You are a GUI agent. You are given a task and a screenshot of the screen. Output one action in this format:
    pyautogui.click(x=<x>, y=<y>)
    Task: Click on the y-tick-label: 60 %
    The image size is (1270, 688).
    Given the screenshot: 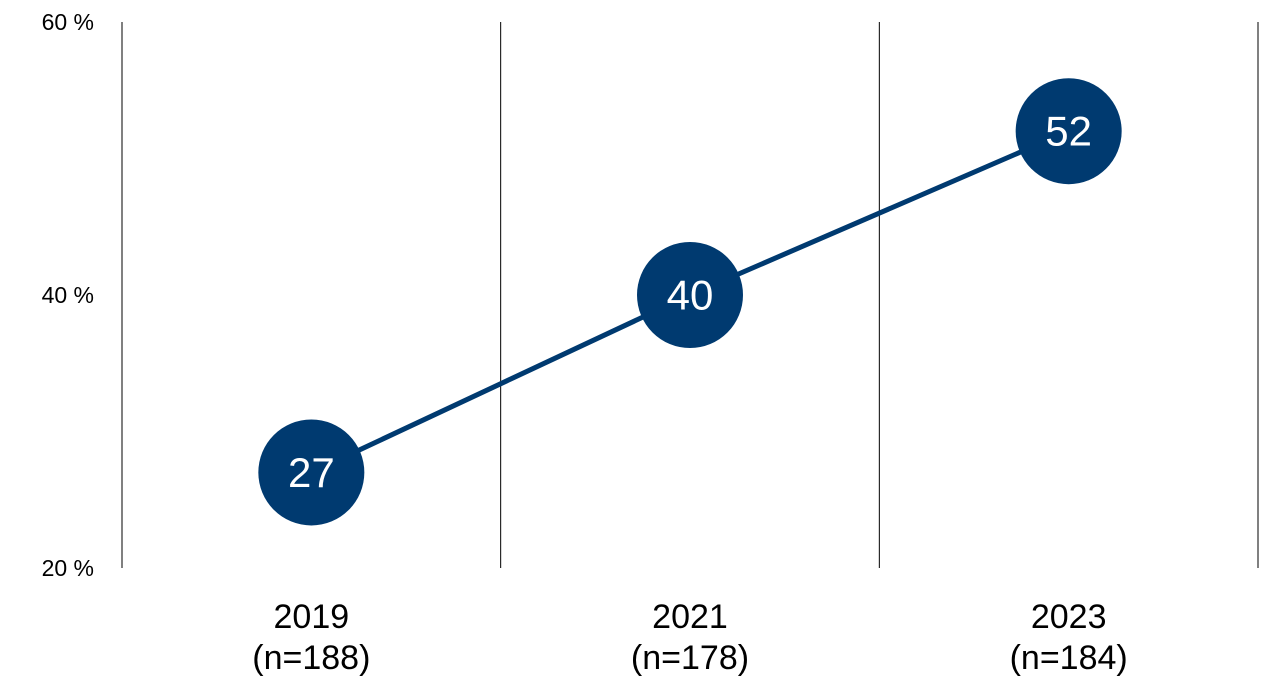 What is the action you would take?
    pyautogui.click(x=68, y=22)
    